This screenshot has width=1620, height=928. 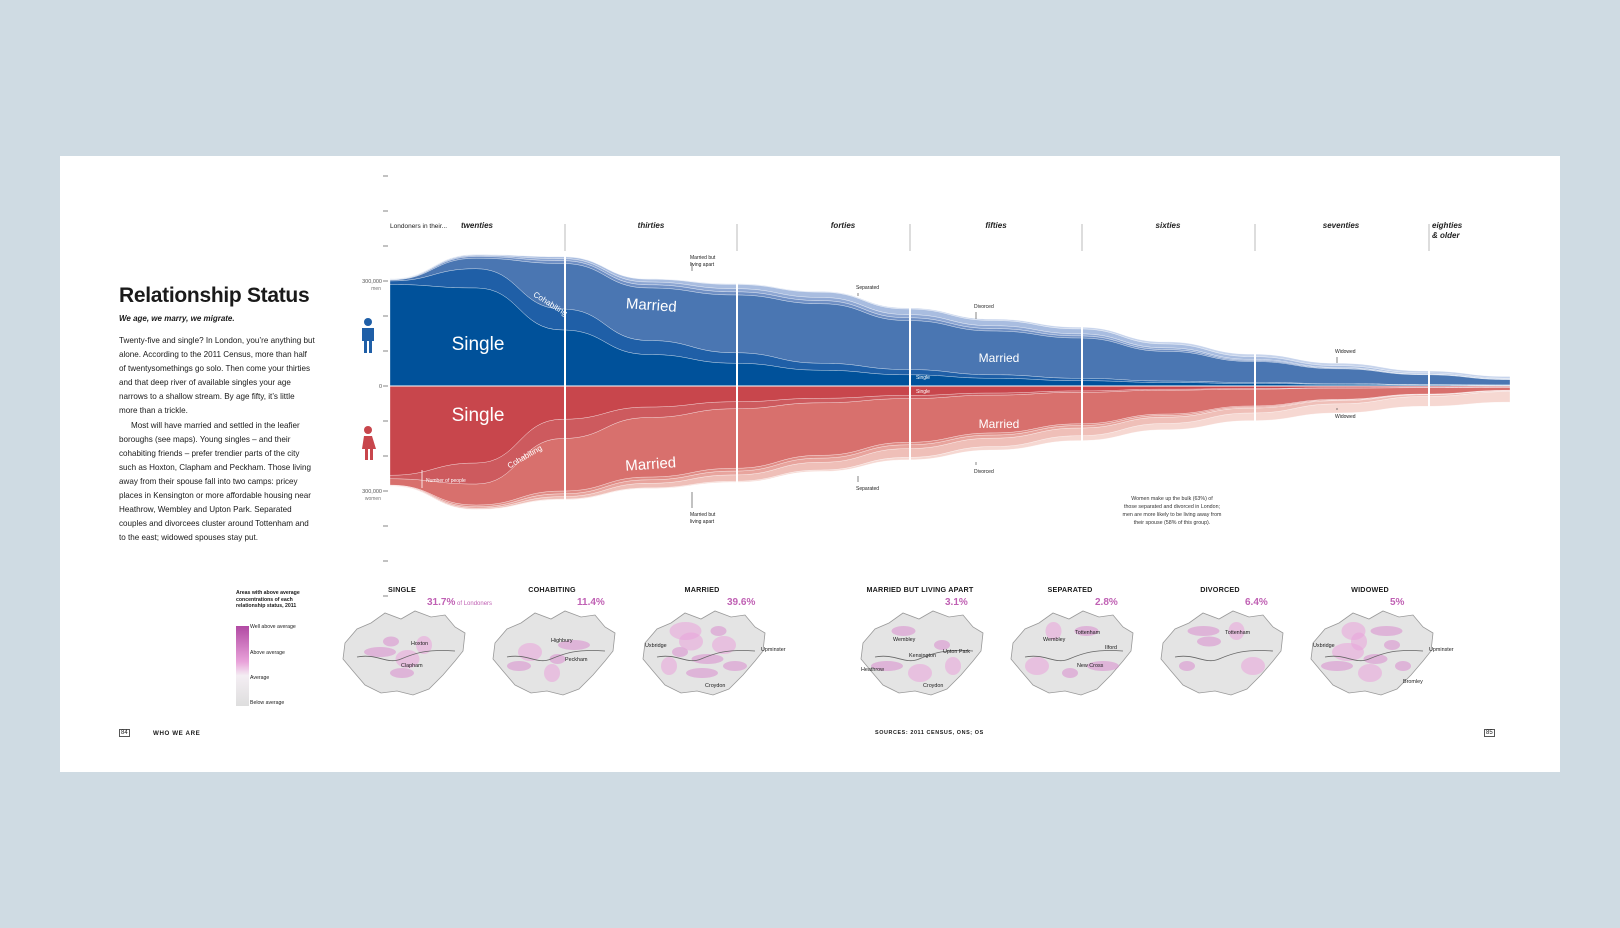 What do you see at coordinates (124, 733) in the screenshot?
I see `page-number-left: 84` at bounding box center [124, 733].